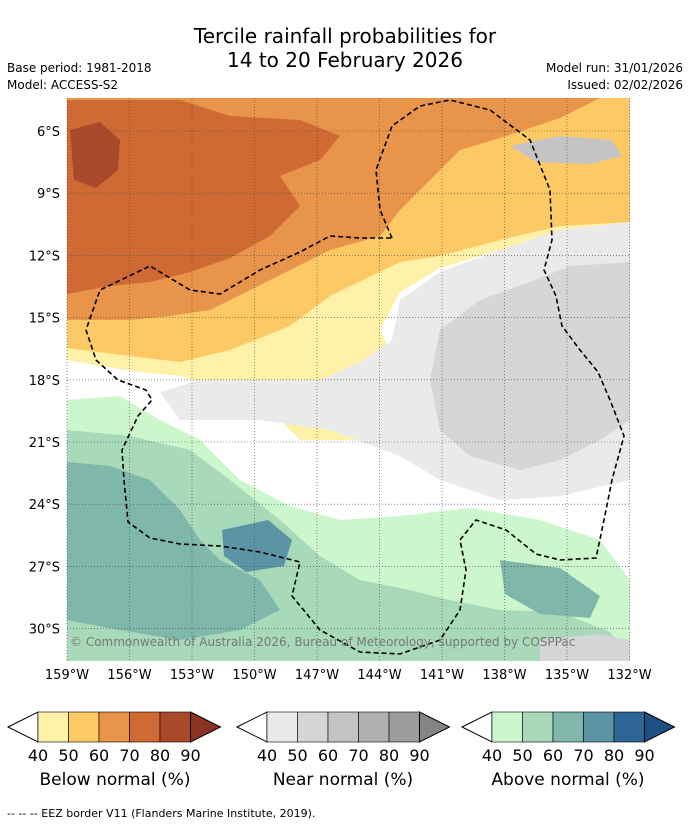 The image size is (690, 827). I want to click on issued-date: Issued: 02/02/2026, so click(625, 85).